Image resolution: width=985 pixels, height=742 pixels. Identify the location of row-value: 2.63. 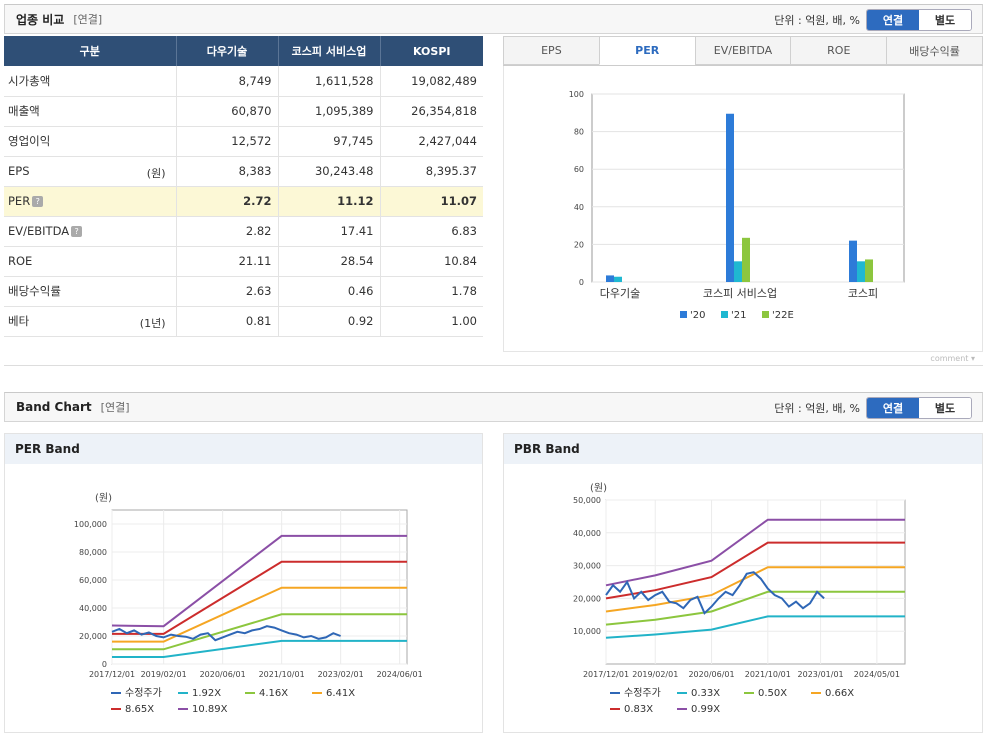
(227, 291).